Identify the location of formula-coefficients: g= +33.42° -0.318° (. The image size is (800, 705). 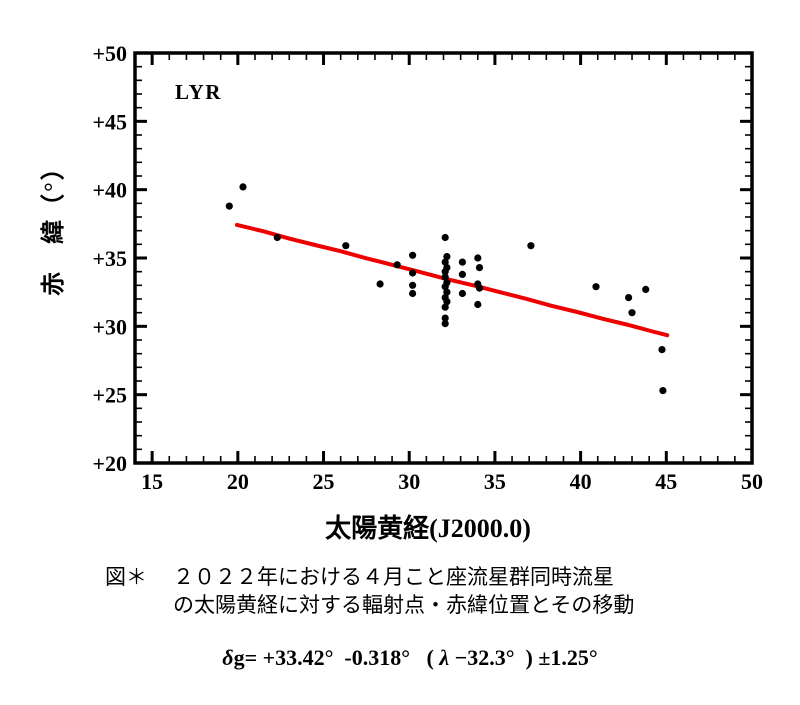
(336, 657).